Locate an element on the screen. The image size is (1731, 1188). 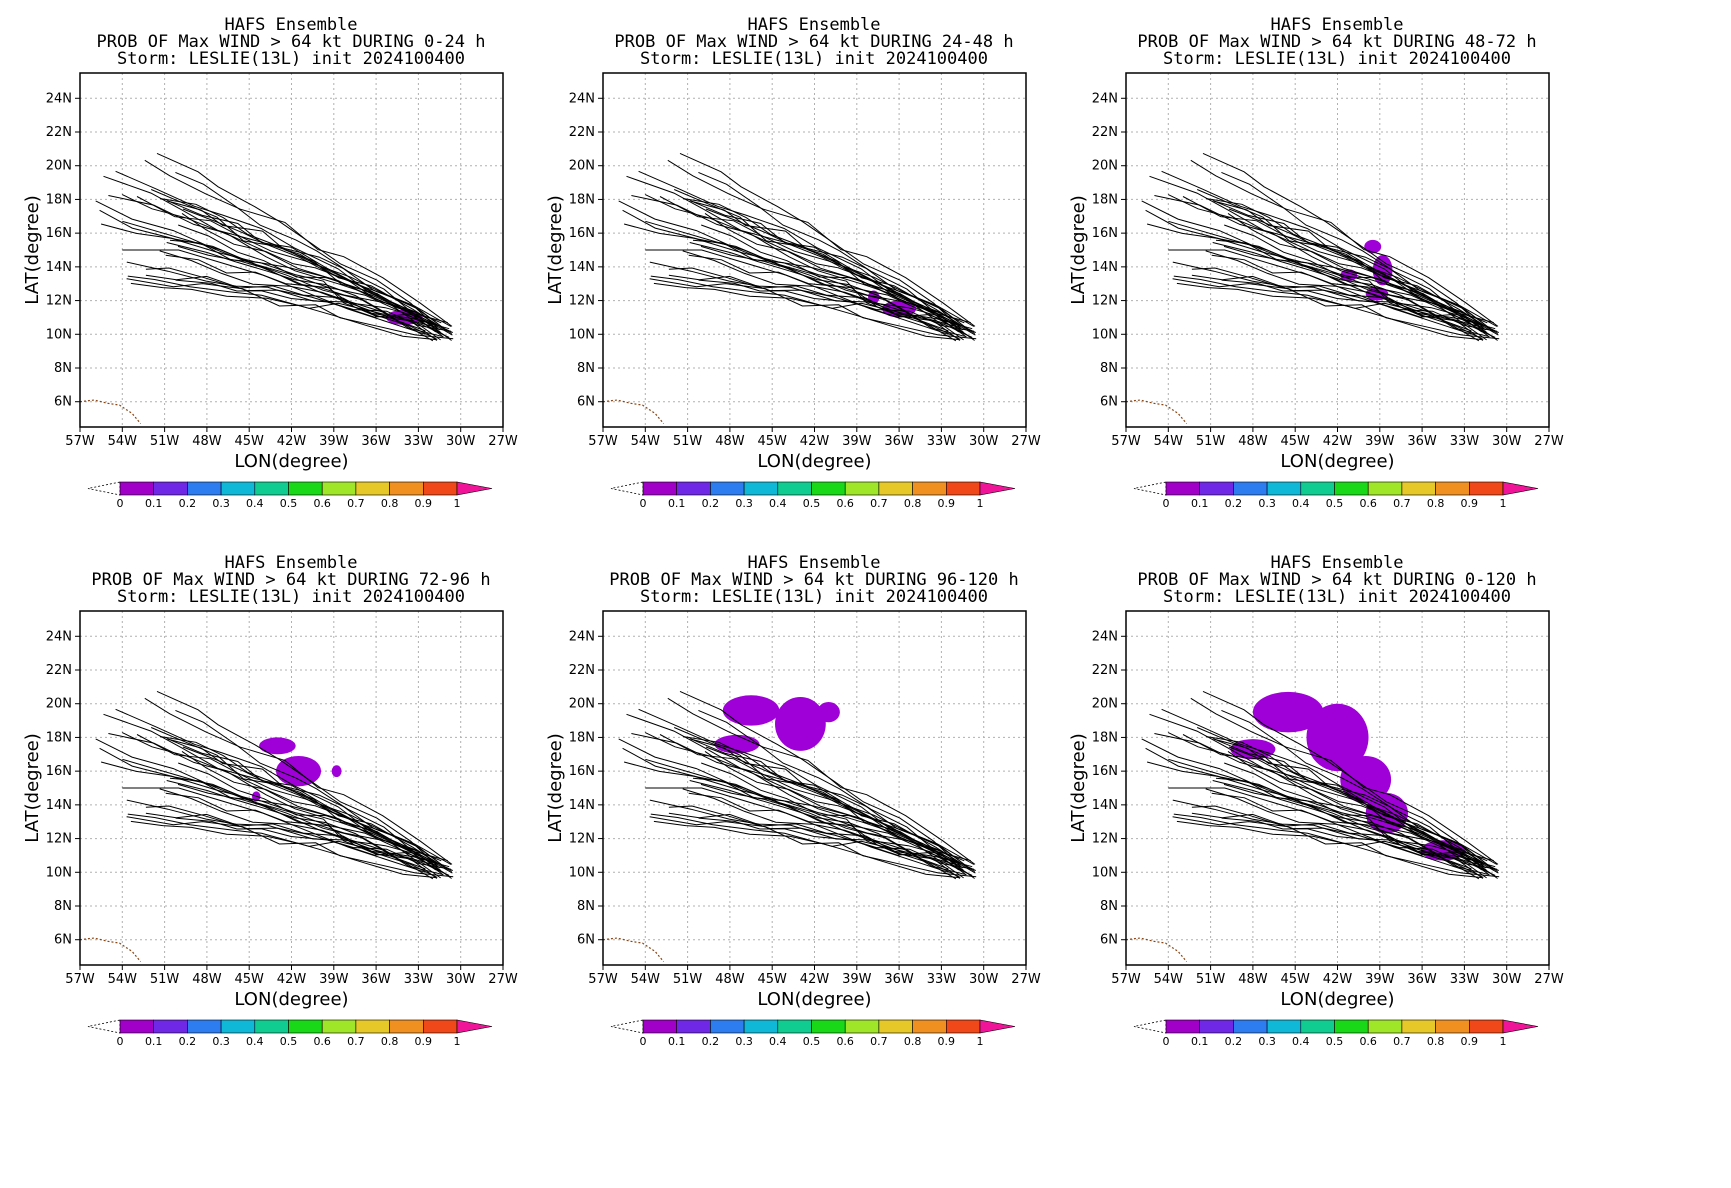
colorbar-label: 0.8 is located at coordinates (1436, 1041).